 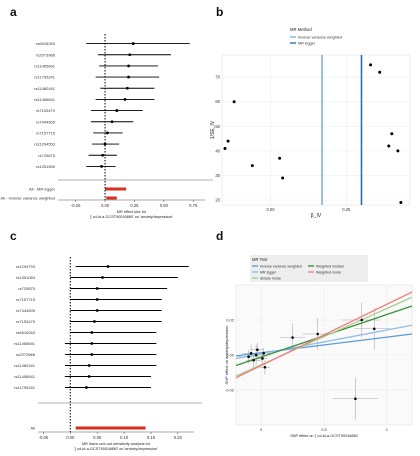 What do you see at coordinates (270, 209) in the screenshot?
I see `x-tick-label: 0.00` at bounding box center [270, 209].